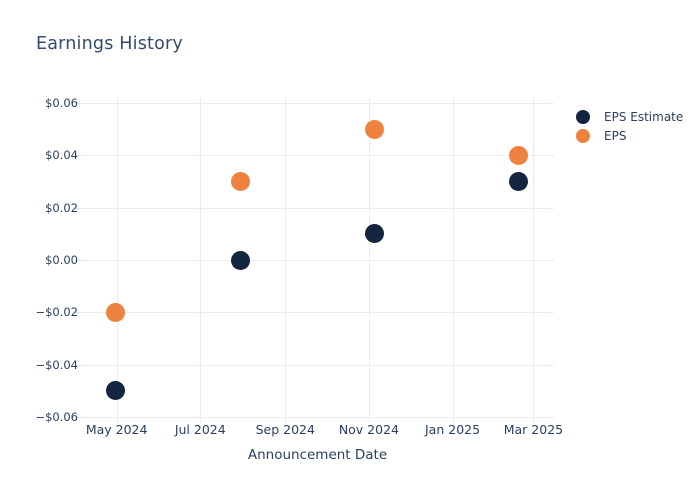  I want to click on x-axis-title: Announcement Date, so click(317, 455).